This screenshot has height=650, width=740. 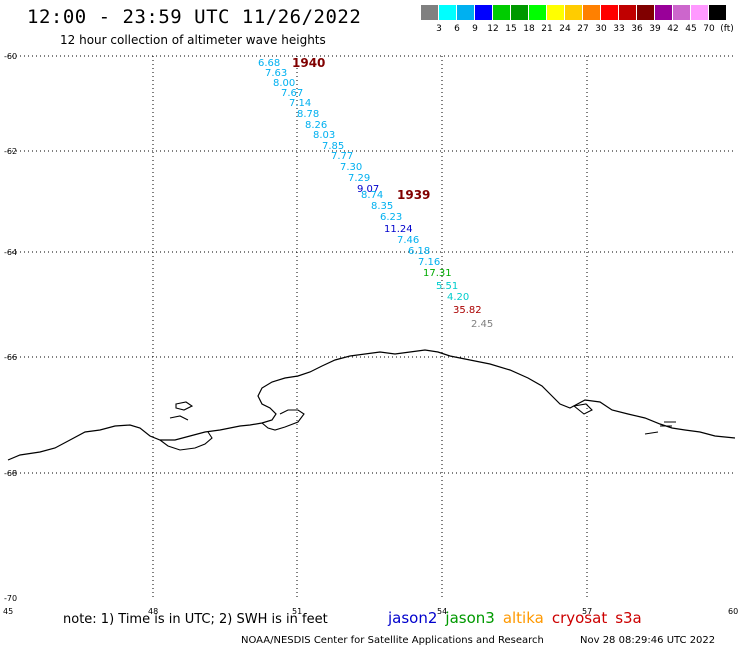 I want to click on wave-height-label: 7.67, so click(x=292, y=93).